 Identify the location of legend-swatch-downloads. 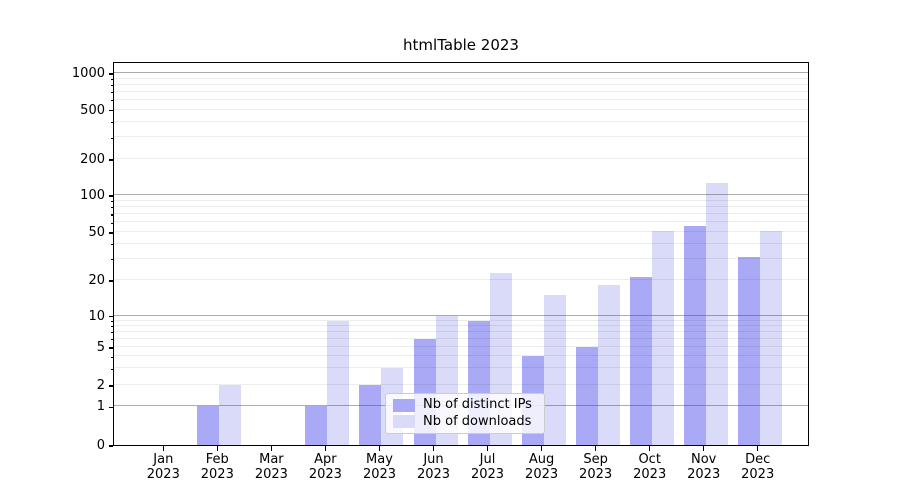
(404, 422).